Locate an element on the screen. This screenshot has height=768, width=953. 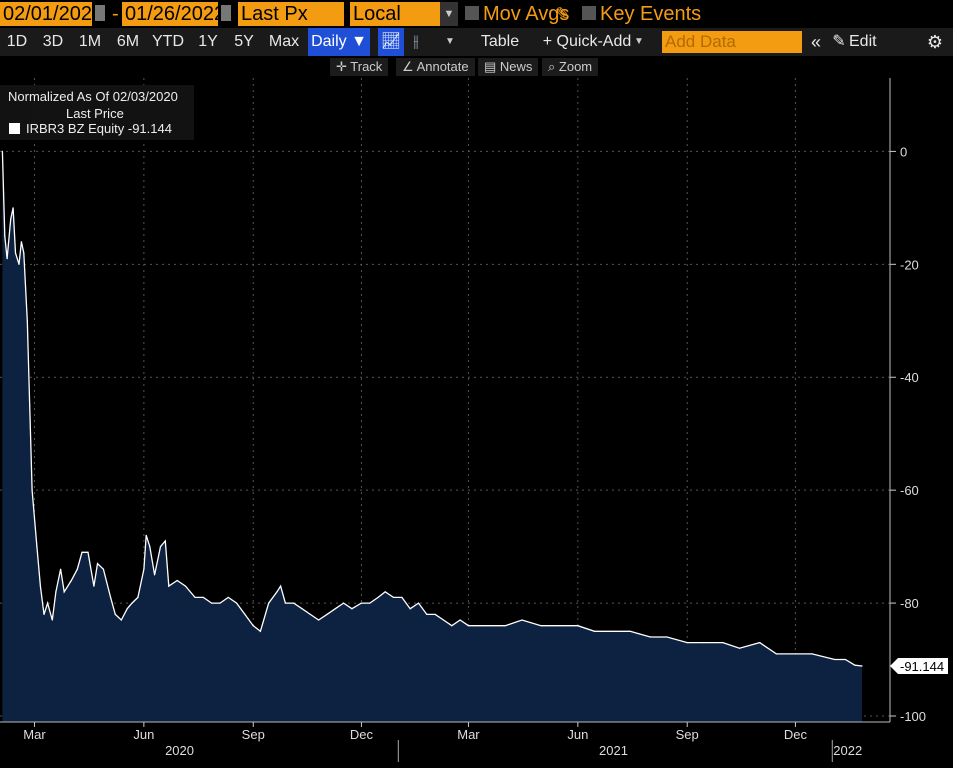
x-tick-label: Dec is located at coordinates (362, 734).